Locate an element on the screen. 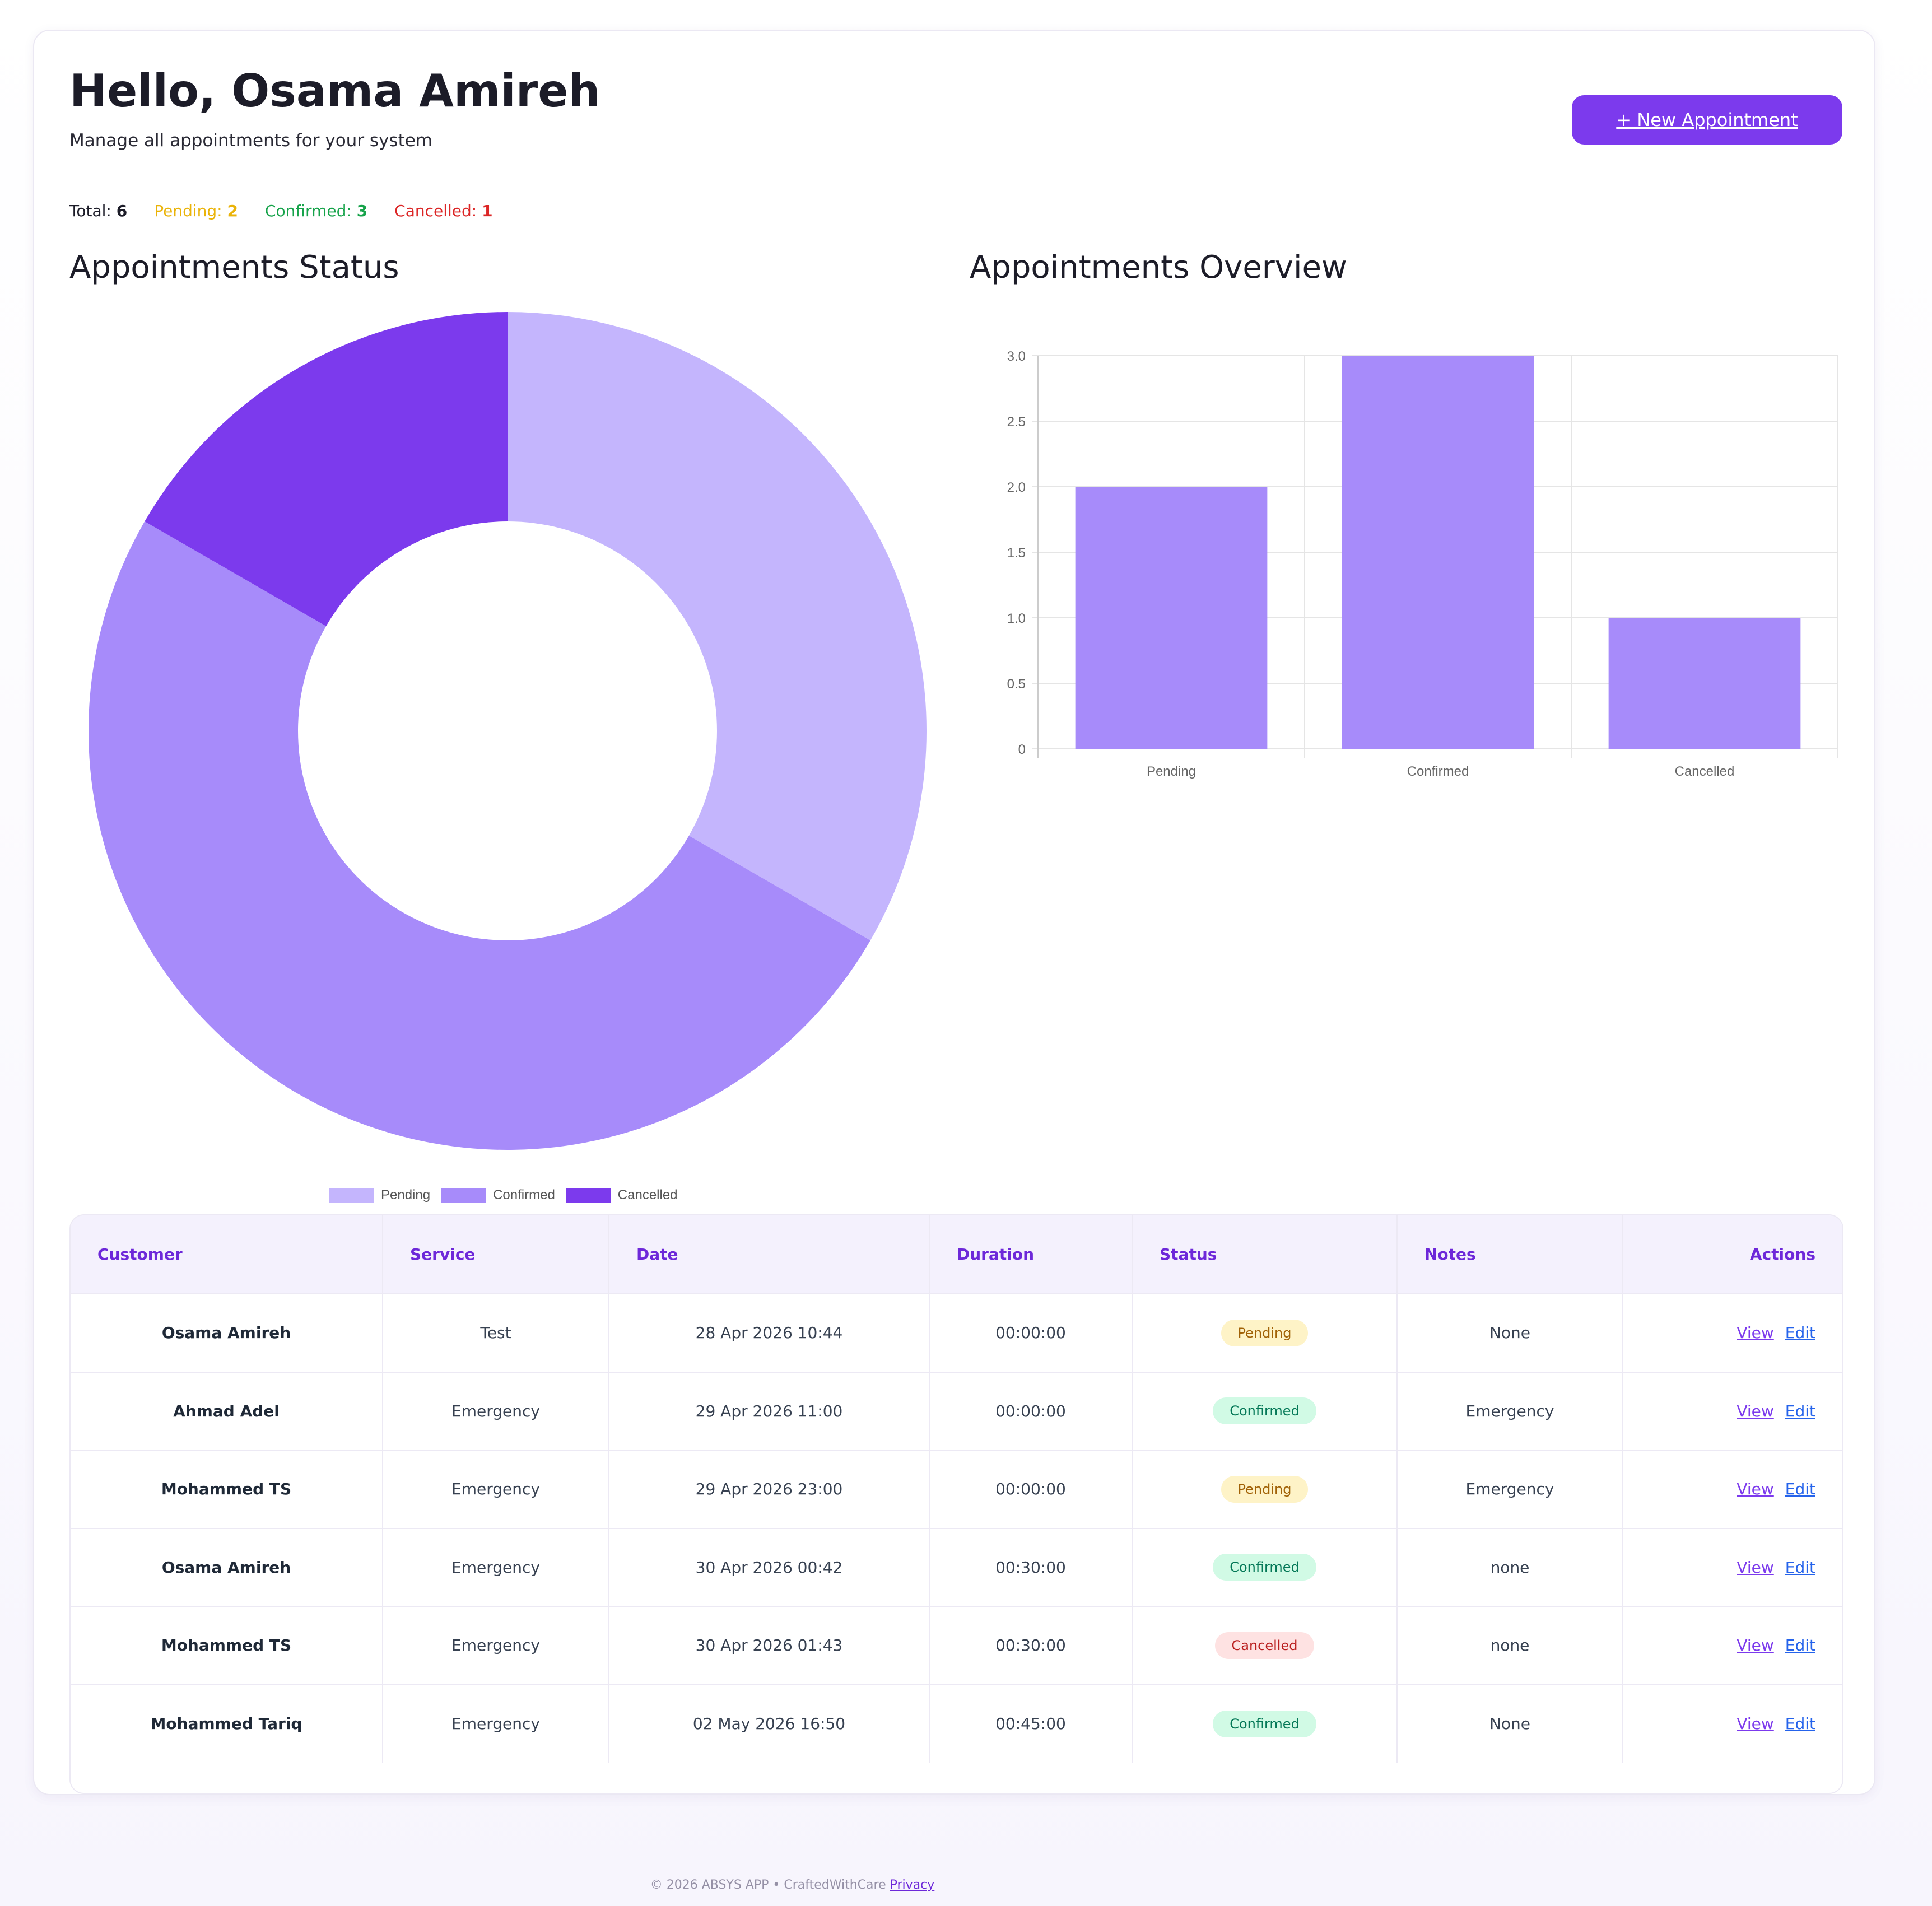  donut-slice-confirmed is located at coordinates (479, 835).